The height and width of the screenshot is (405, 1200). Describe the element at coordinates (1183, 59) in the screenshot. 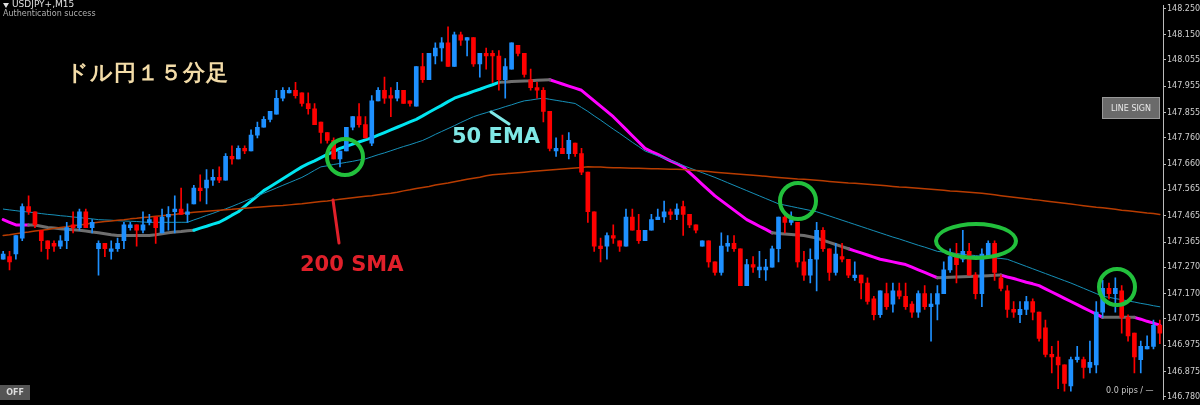

I see `y-tick-label: 148.055` at that location.